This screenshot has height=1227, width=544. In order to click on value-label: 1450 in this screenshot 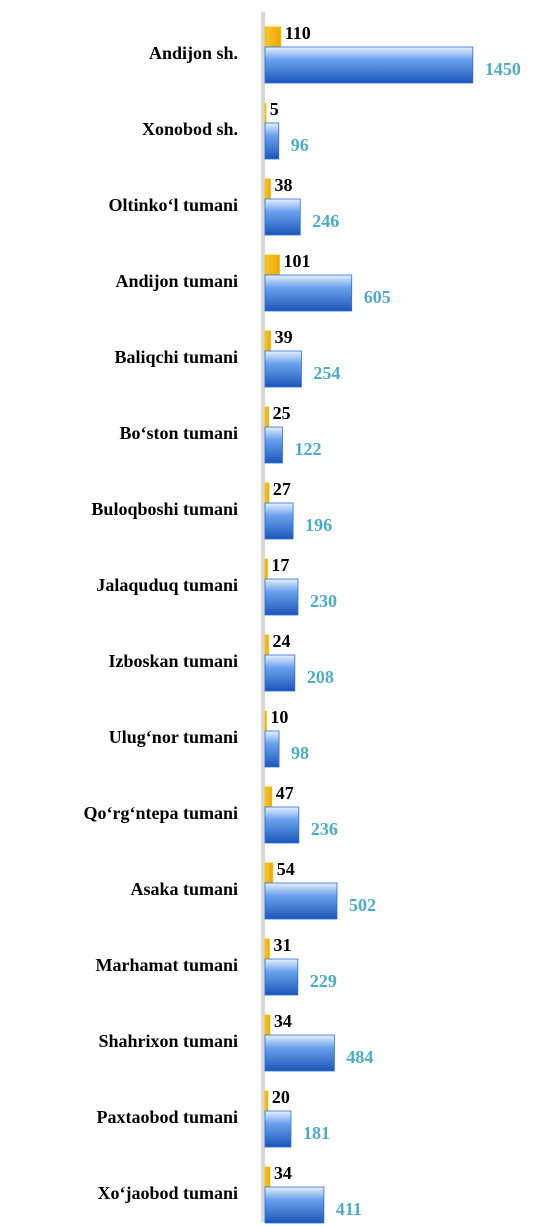, I will do `click(503, 69)`.